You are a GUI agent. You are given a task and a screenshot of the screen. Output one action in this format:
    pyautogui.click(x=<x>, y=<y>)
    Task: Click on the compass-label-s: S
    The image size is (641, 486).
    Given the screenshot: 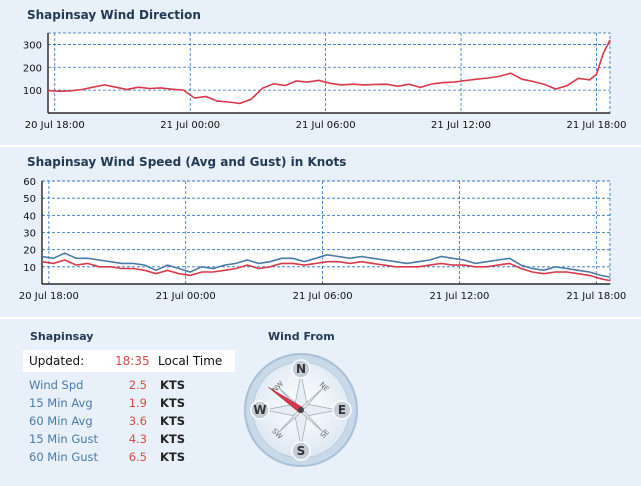 What is the action you would take?
    pyautogui.click(x=301, y=451)
    